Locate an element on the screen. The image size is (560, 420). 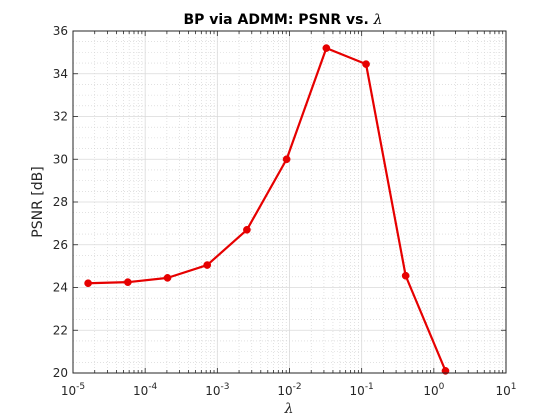
x-tick-labels: 10⁻⁵ 10⁻⁴ 10⁻³ 10⁻² 10⁻¹ 10⁰ 10¹ is located at coordinates (289, 390).